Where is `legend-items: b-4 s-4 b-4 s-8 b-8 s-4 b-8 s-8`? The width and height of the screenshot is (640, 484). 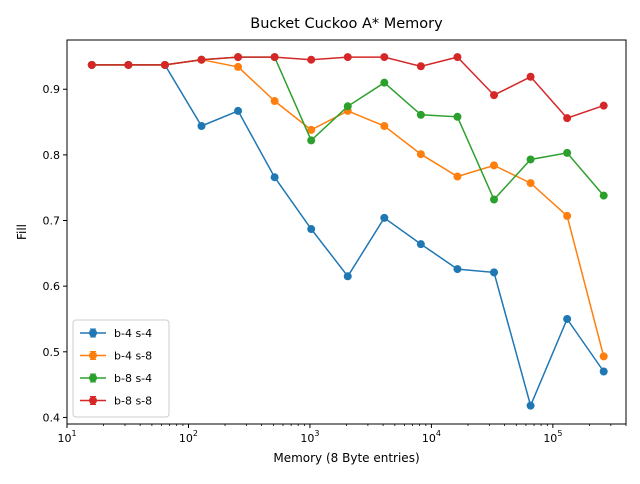
legend-items: b-4 s-4 b-4 s-8 b-8 s-4 b-8 s-8 is located at coordinates (116, 367).